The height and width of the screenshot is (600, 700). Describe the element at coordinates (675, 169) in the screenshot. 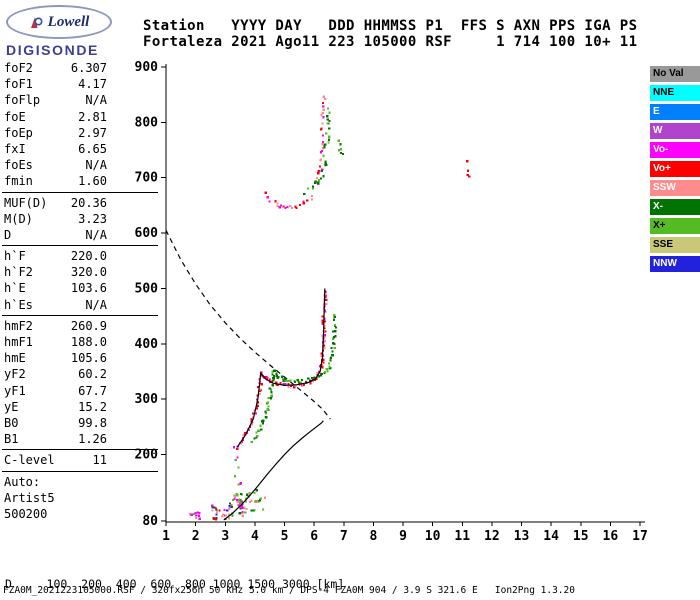

I see `legend-item-vo+: Vo+` at that location.